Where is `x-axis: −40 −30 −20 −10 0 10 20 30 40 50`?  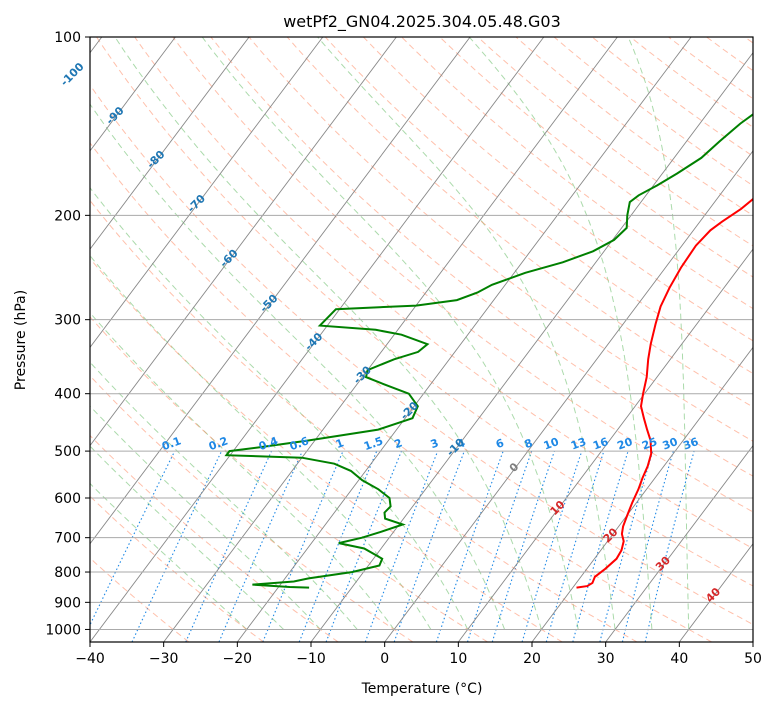
x-axis: −40 −30 −20 −10 0 10 20 30 40 50 is located at coordinates (418, 654).